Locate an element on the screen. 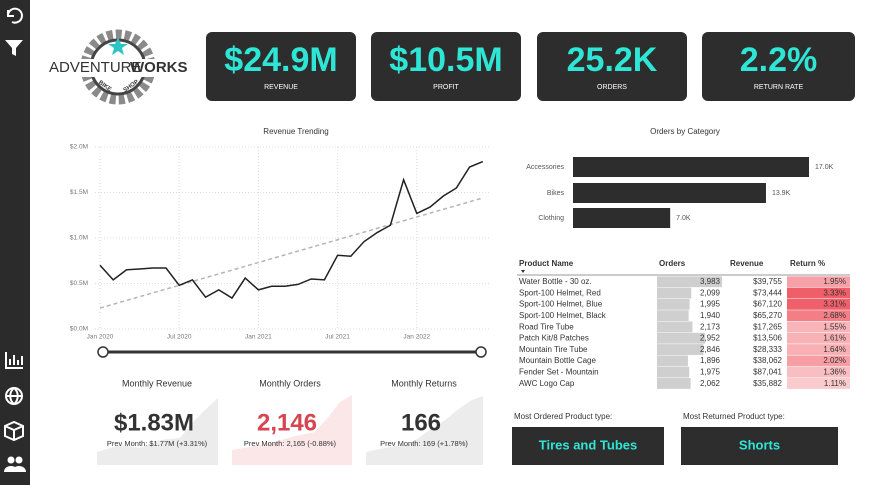 The width and height of the screenshot is (869, 485). undo-icon is located at coordinates (15, 15).